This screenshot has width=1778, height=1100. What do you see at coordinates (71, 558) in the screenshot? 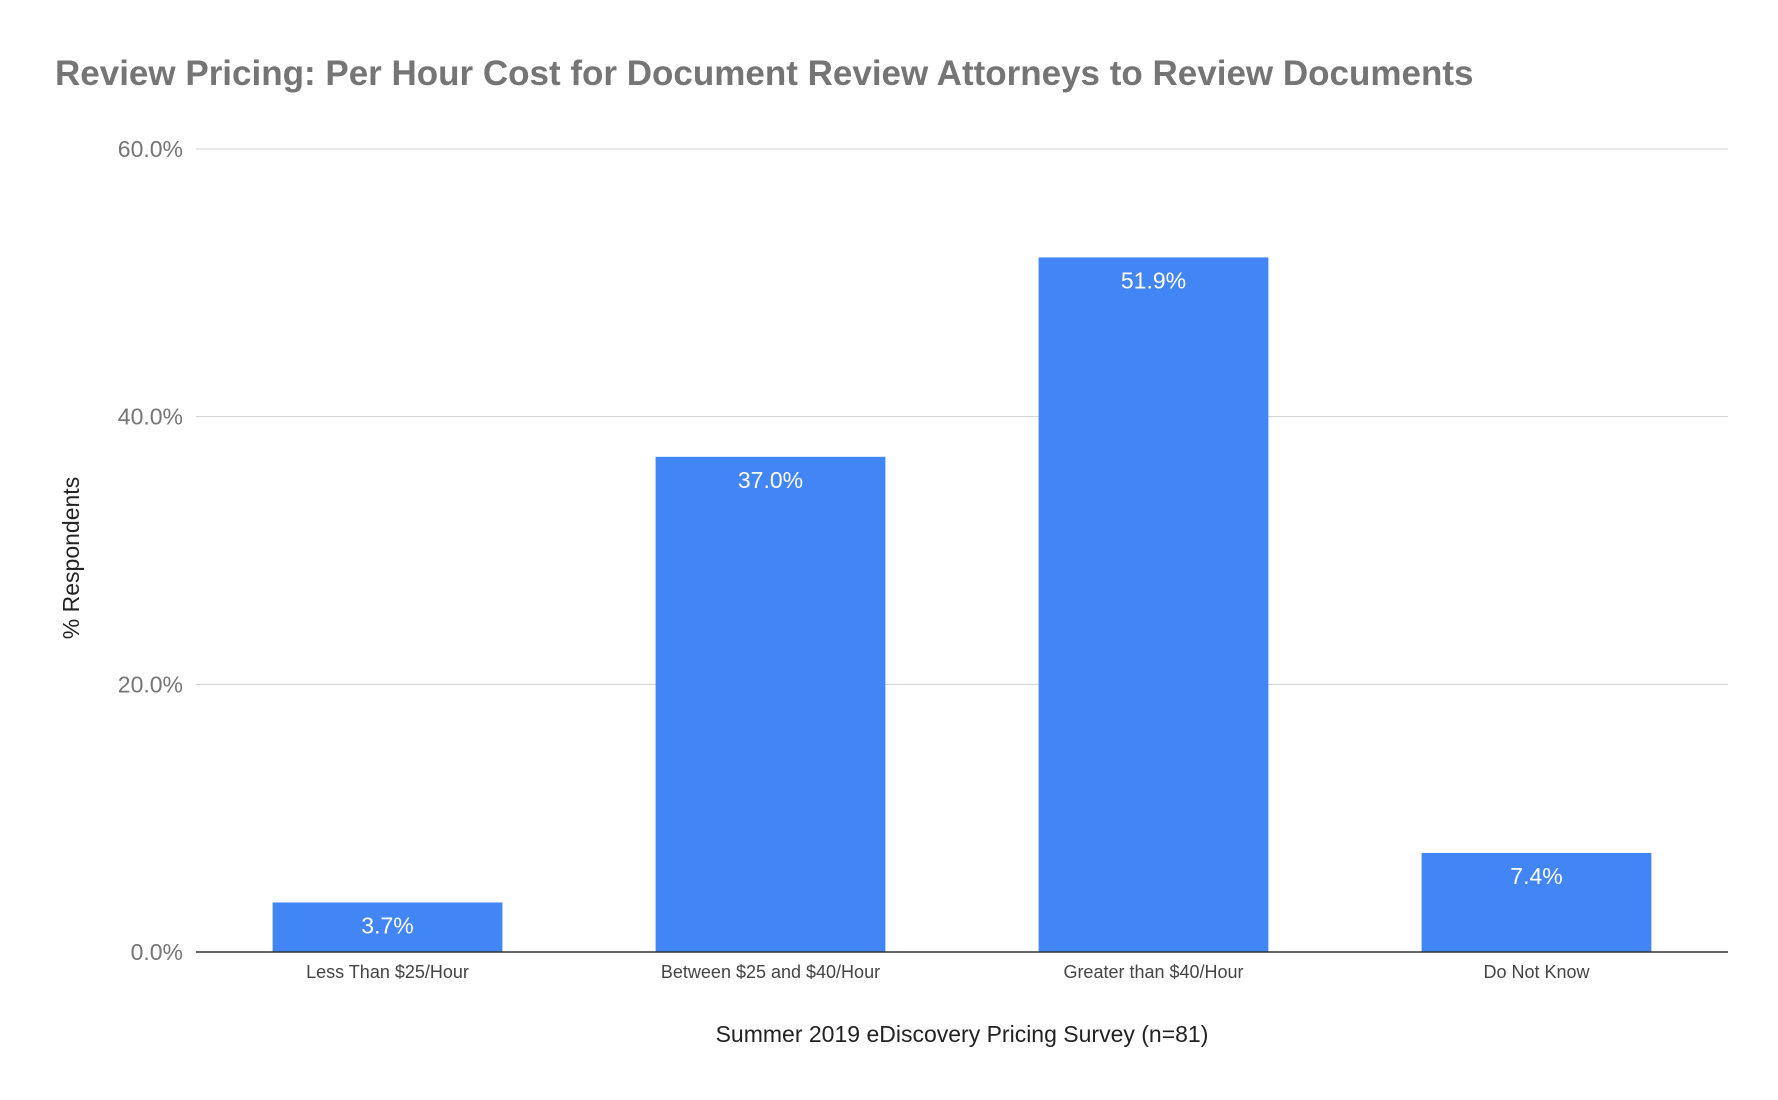
I see `y-axis-title: % Respondents` at bounding box center [71, 558].